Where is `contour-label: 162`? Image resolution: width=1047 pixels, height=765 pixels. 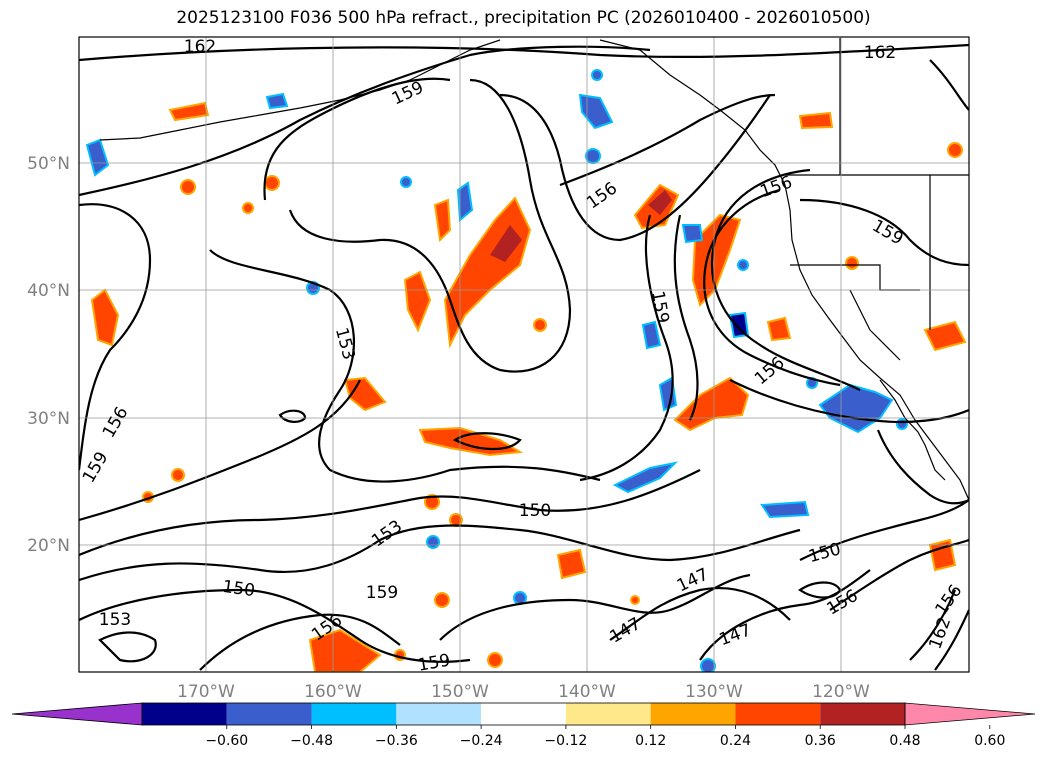
contour-label: 162 is located at coordinates (200, 47).